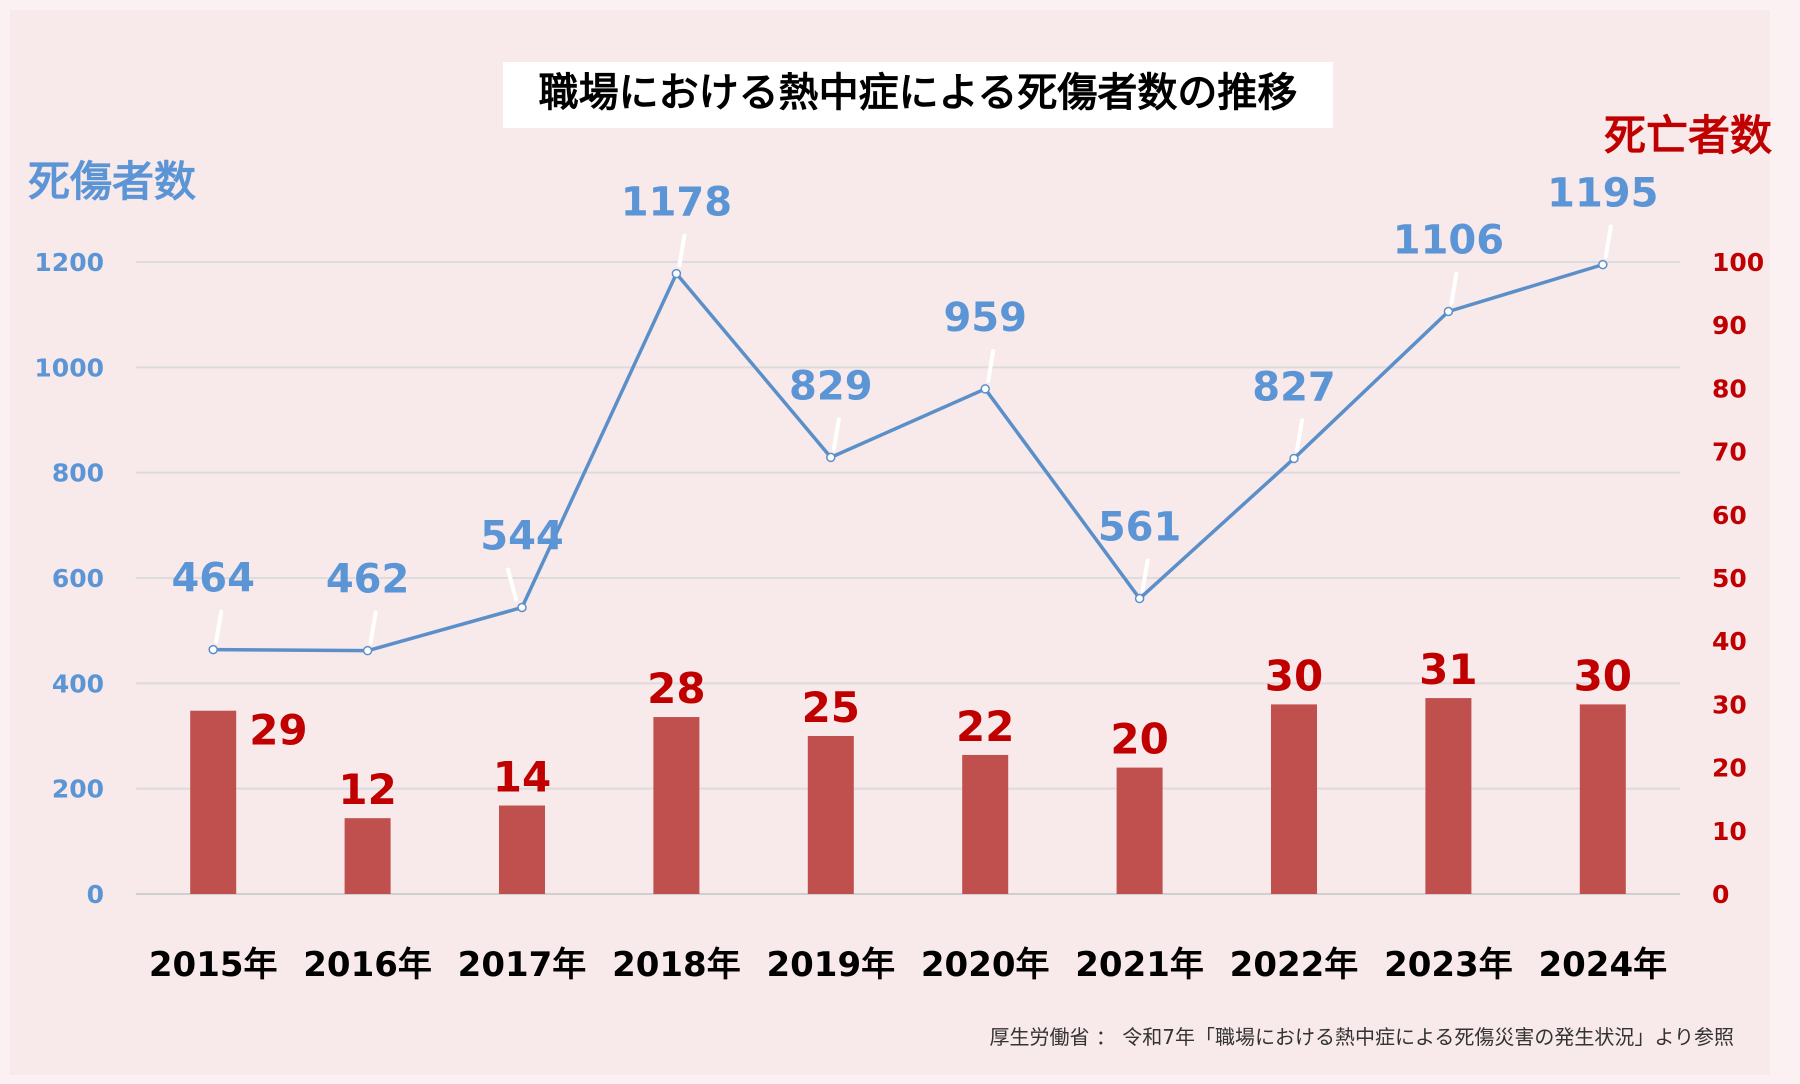 The height and width of the screenshot is (1084, 1800). Describe the element at coordinates (78, 473) in the screenshot. I see `left-tick-label: 800` at that location.